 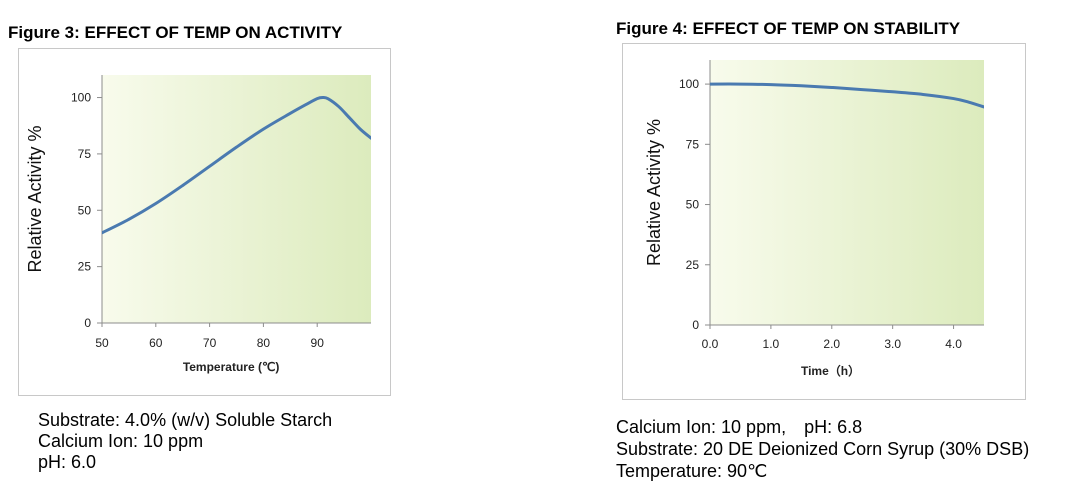 What do you see at coordinates (102, 343) in the screenshot?
I see `figure-3-x-tick-label: 50` at bounding box center [102, 343].